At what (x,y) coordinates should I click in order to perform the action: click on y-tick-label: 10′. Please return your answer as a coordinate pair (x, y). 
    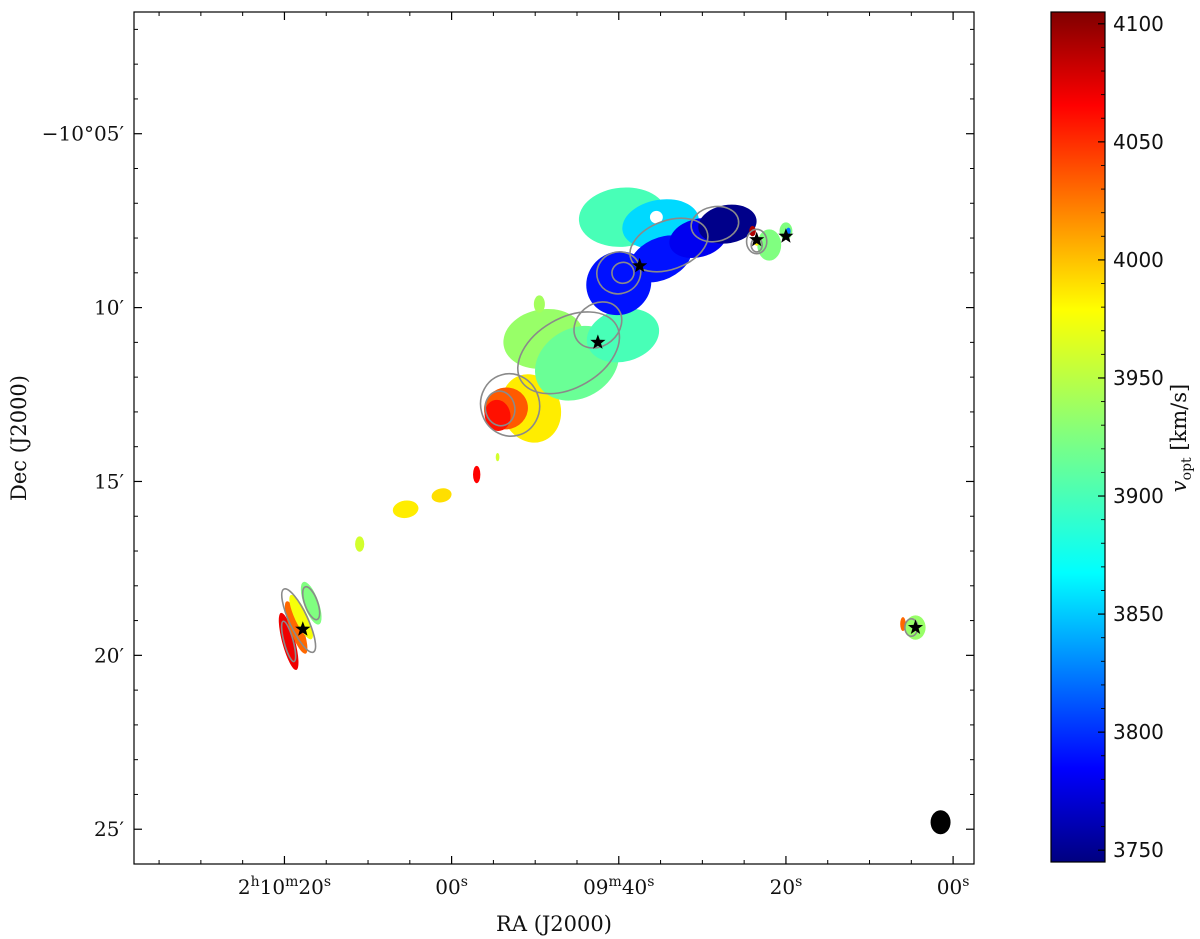
    Looking at the image, I should click on (109, 308).